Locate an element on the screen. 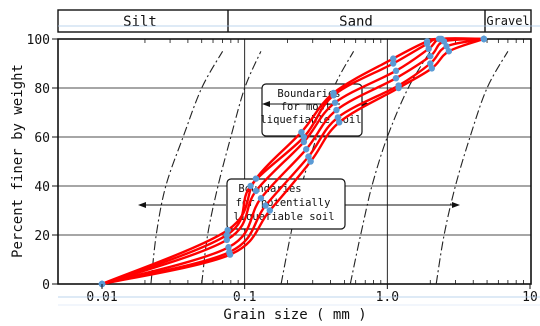 Image resolution: width=540 pixels, height=326 pixels. y-tick-label-4: 80 is located at coordinates (42, 89).